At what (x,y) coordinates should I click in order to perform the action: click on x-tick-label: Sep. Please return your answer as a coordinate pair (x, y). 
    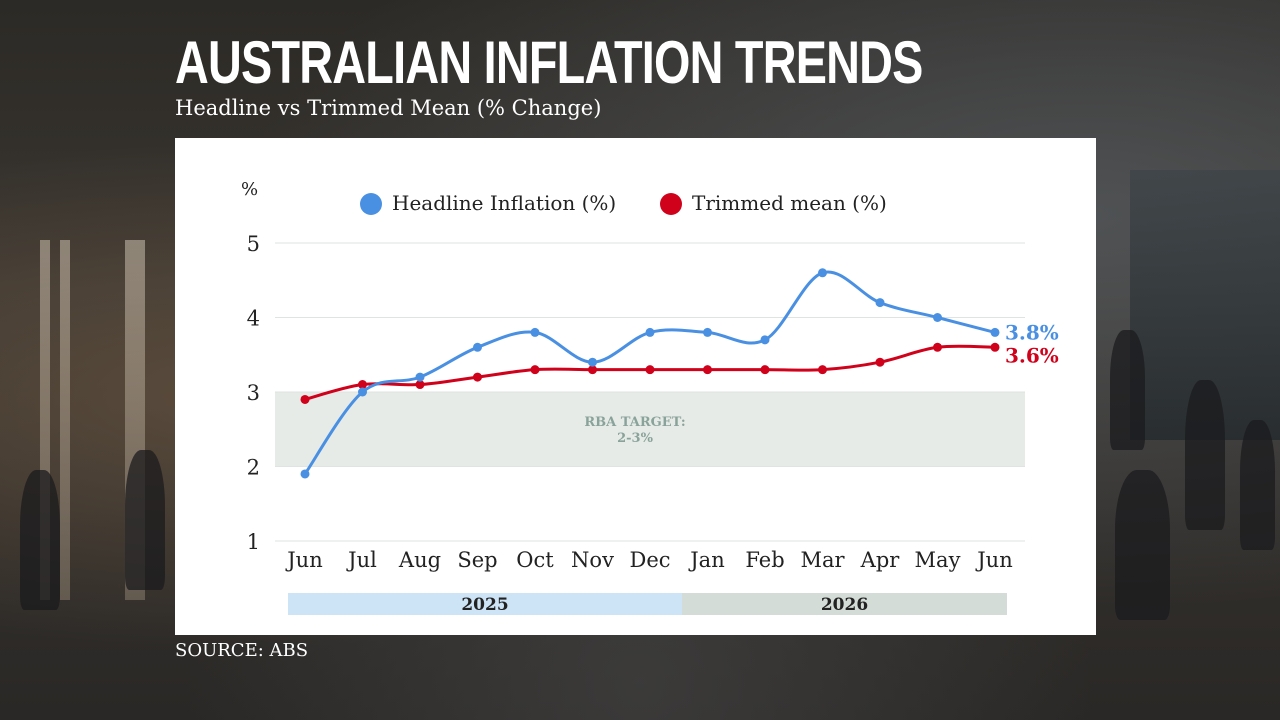
    Looking at the image, I should click on (477, 560).